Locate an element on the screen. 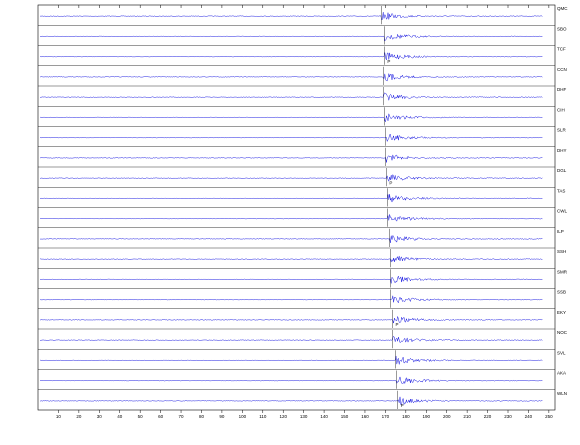 The image size is (580, 445). x-tick-label: 250 is located at coordinates (549, 416).